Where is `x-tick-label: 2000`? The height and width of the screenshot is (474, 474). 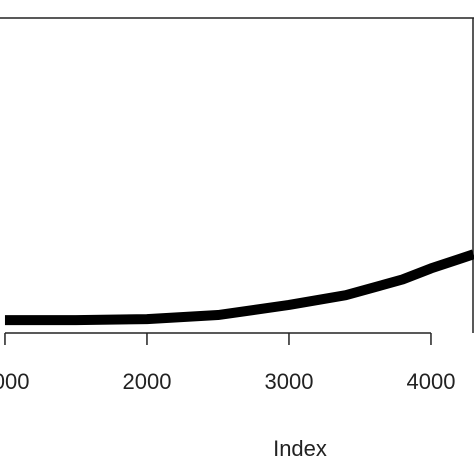 x-tick-label: 2000 is located at coordinates (146, 381).